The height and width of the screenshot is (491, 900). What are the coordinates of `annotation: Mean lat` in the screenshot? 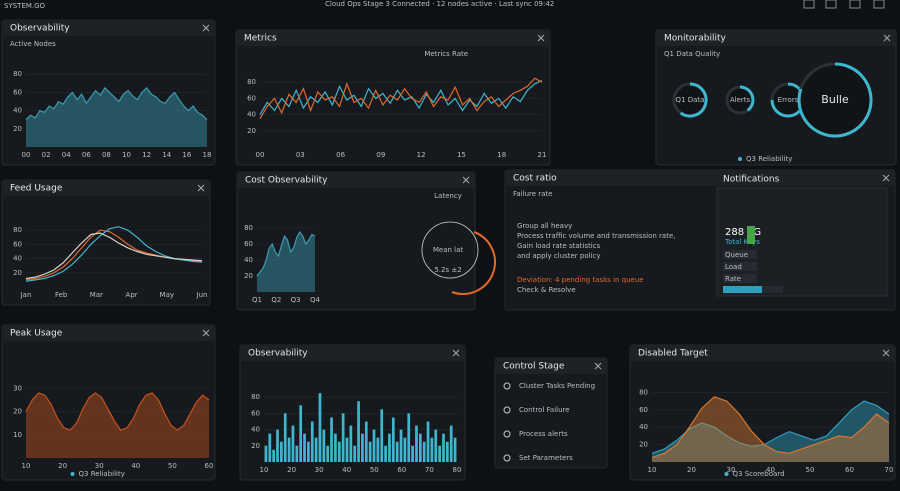 It's located at (448, 250).